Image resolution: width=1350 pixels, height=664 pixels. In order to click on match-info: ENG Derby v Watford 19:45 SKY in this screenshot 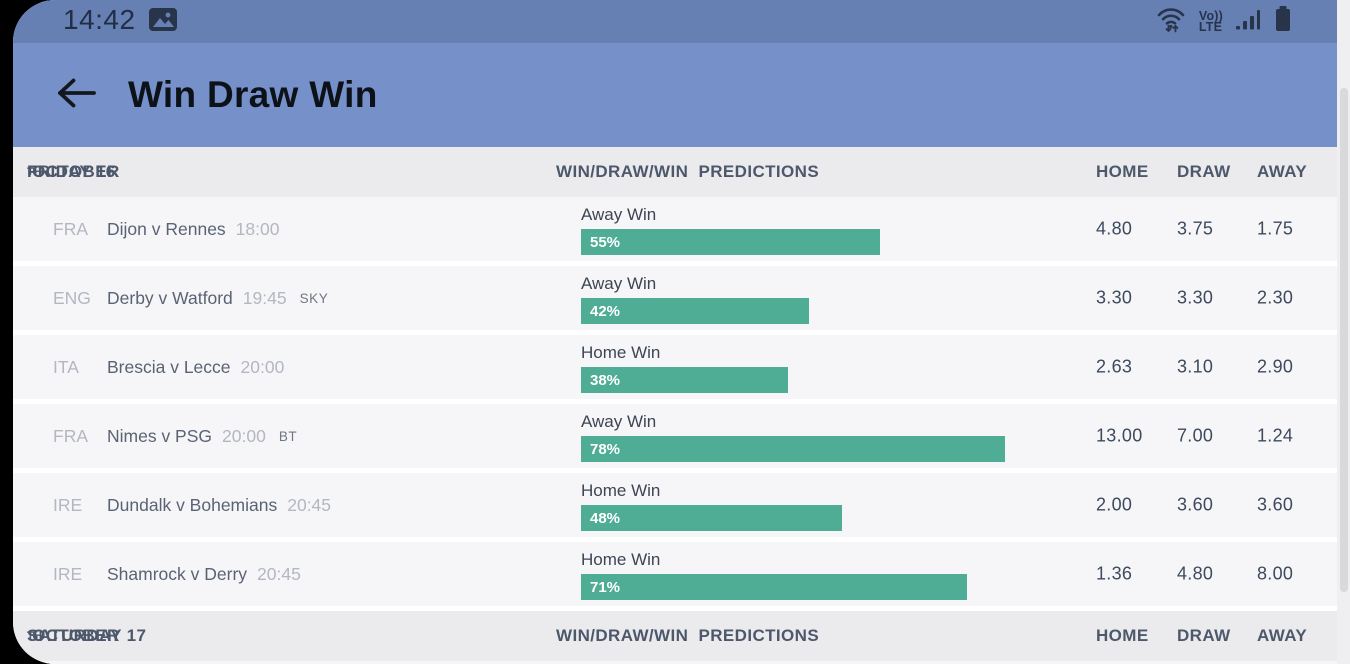, I will do `click(190, 298)`.